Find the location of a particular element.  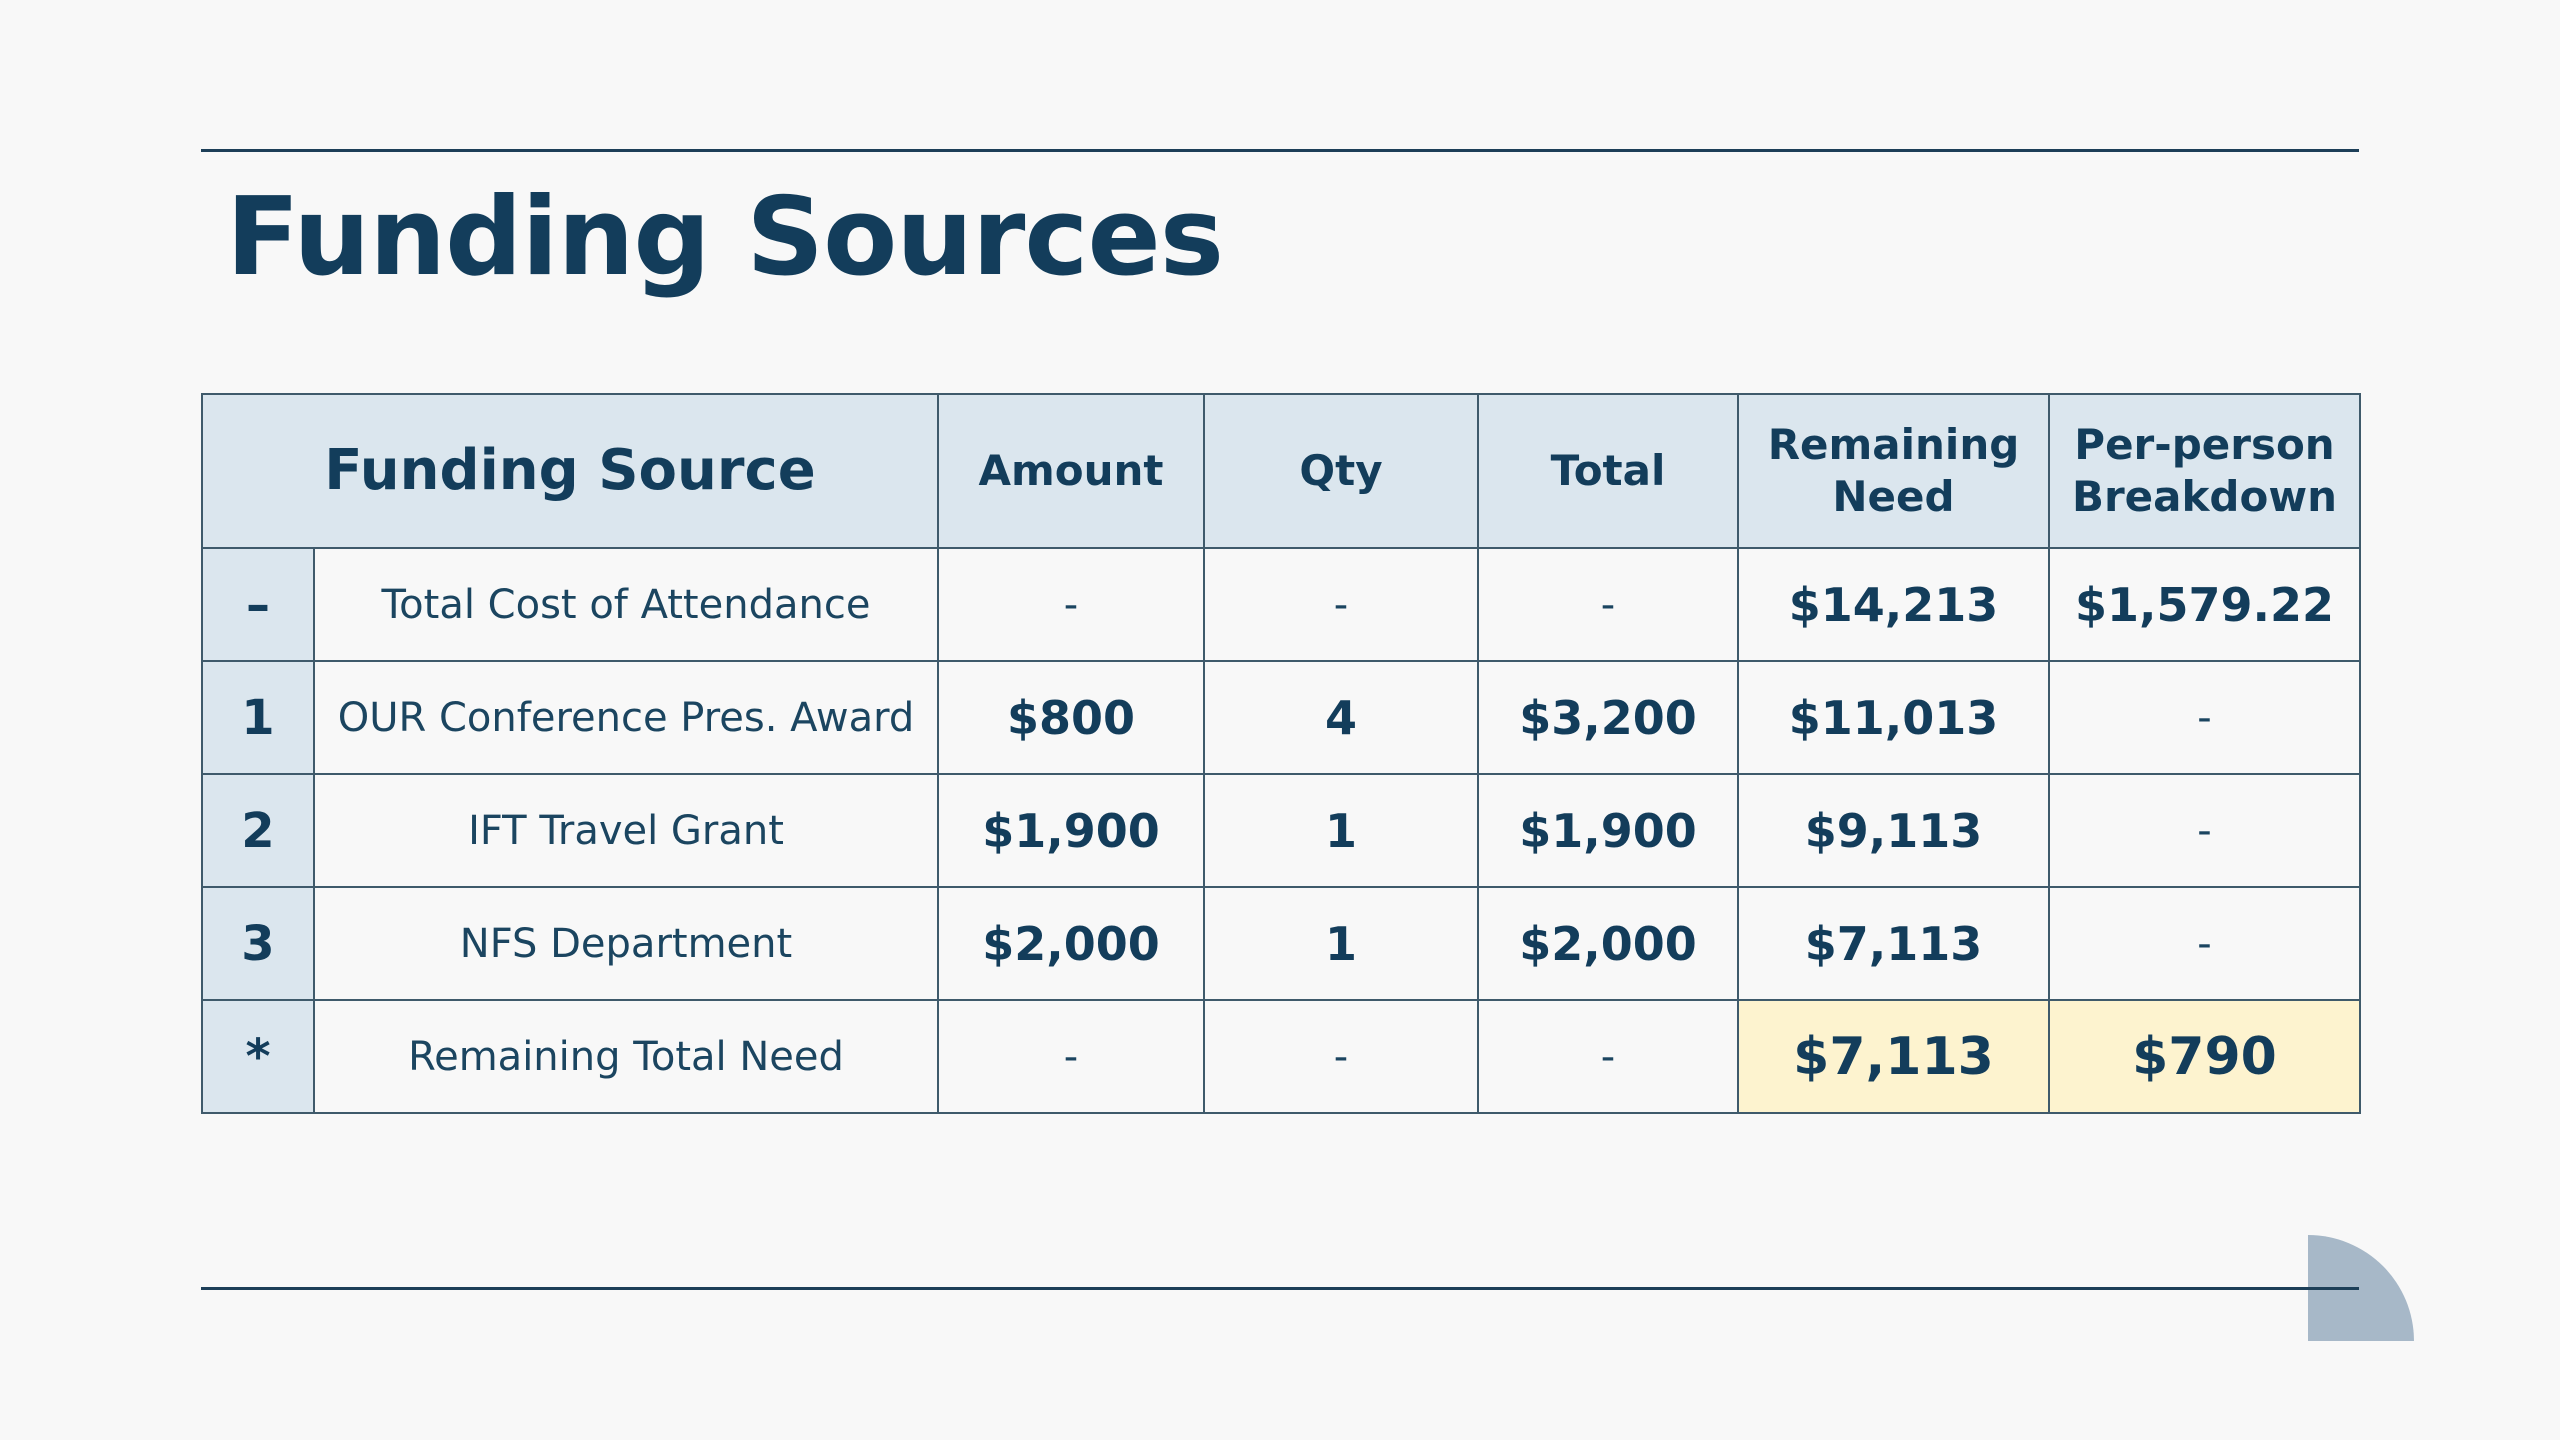

bottom-divider is located at coordinates (1280, 1288).